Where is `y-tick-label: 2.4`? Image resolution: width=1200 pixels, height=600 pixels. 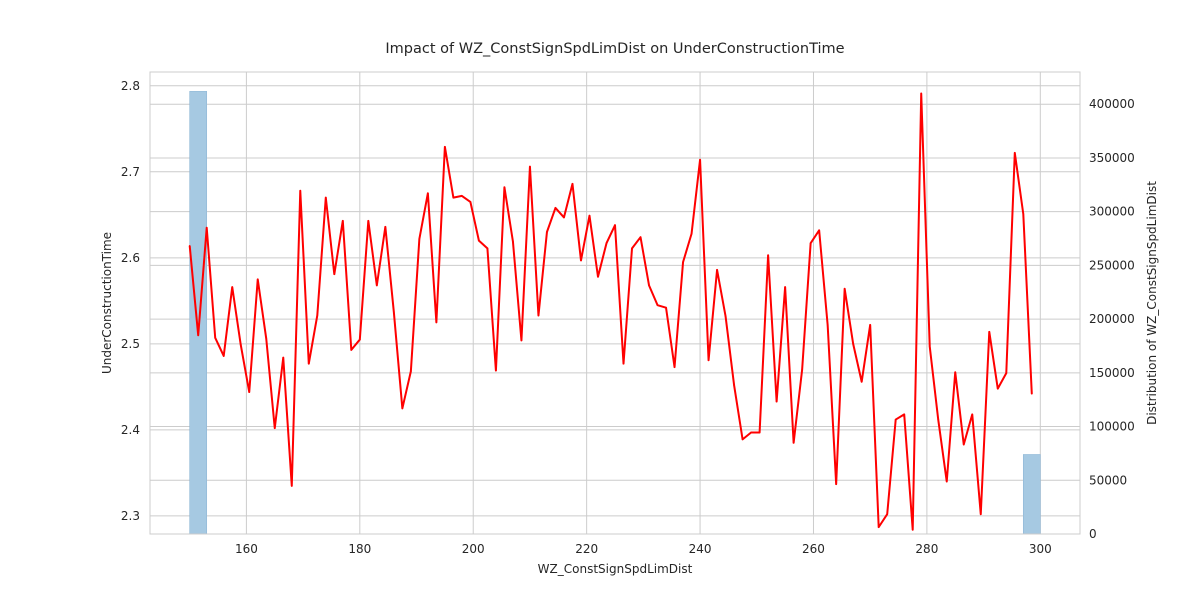 y-tick-label: 2.4 is located at coordinates (130, 430).